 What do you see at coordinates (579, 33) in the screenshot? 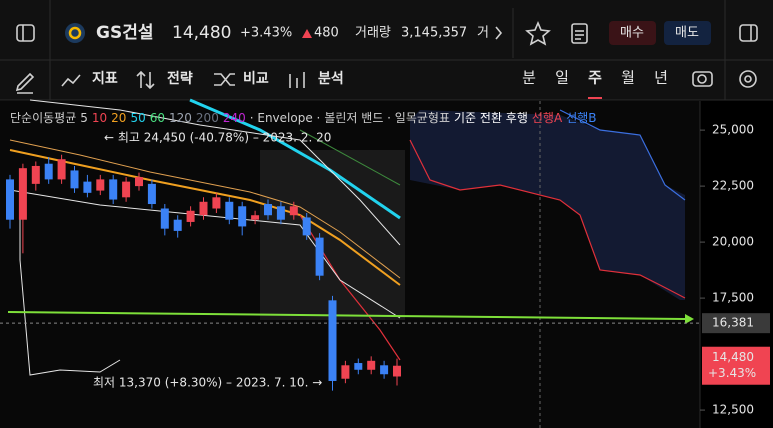
I see `note-button` at bounding box center [579, 33].